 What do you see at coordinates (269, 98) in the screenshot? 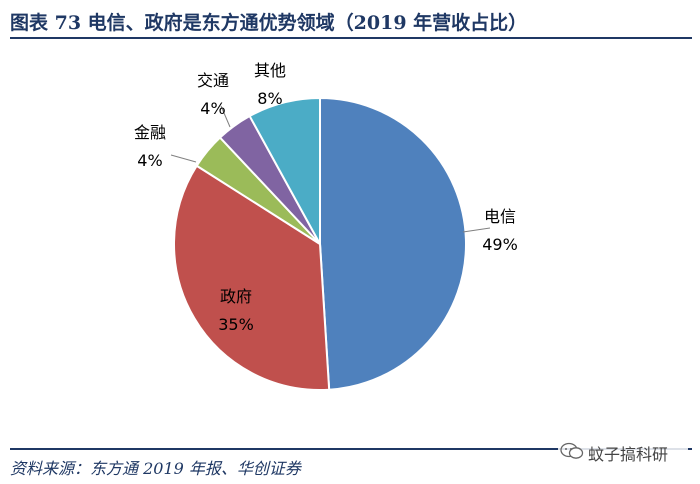
I see `slice-value-5: 8%` at bounding box center [269, 98].